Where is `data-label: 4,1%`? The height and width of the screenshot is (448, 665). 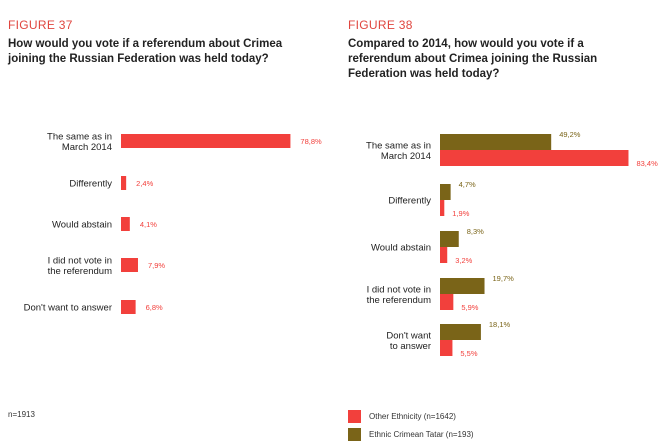
data-label: 4,1% is located at coordinates (148, 224).